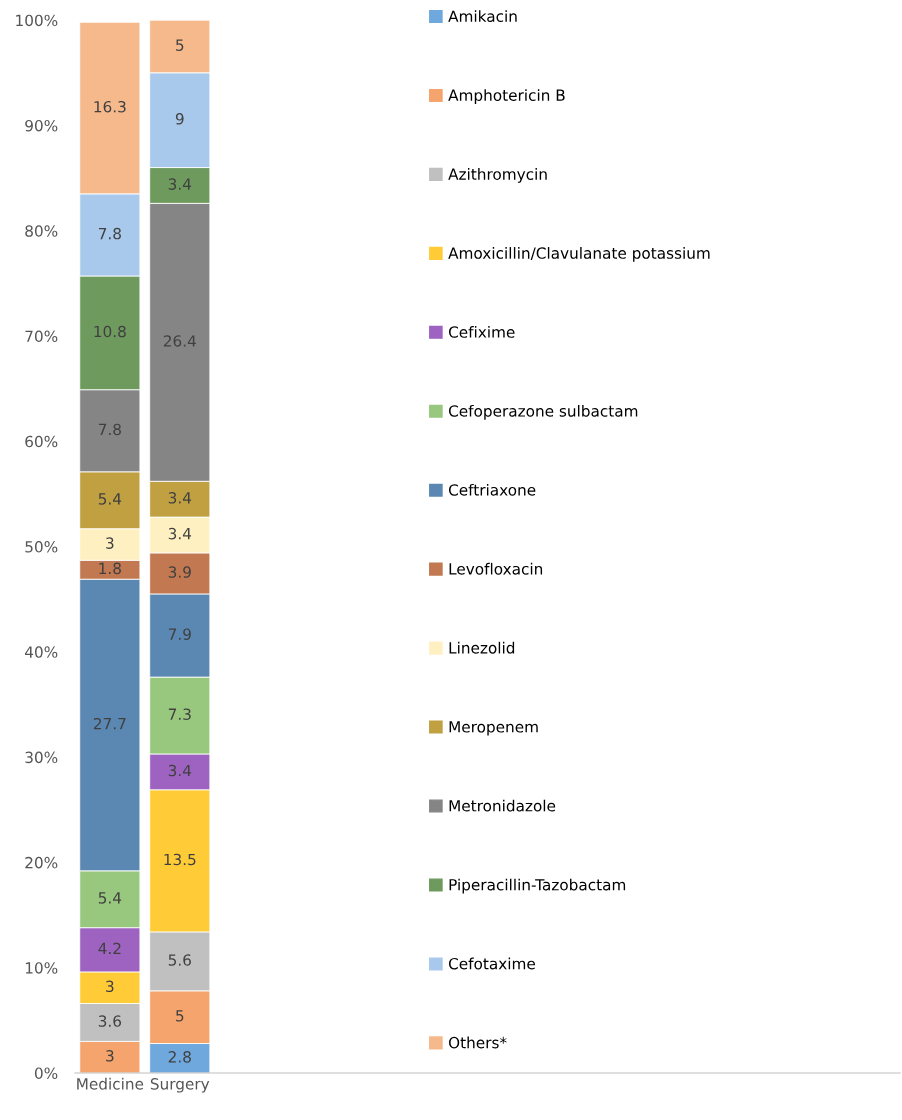  What do you see at coordinates (482, 16) in the screenshot?
I see `legend-label: Amikacin` at bounding box center [482, 16].